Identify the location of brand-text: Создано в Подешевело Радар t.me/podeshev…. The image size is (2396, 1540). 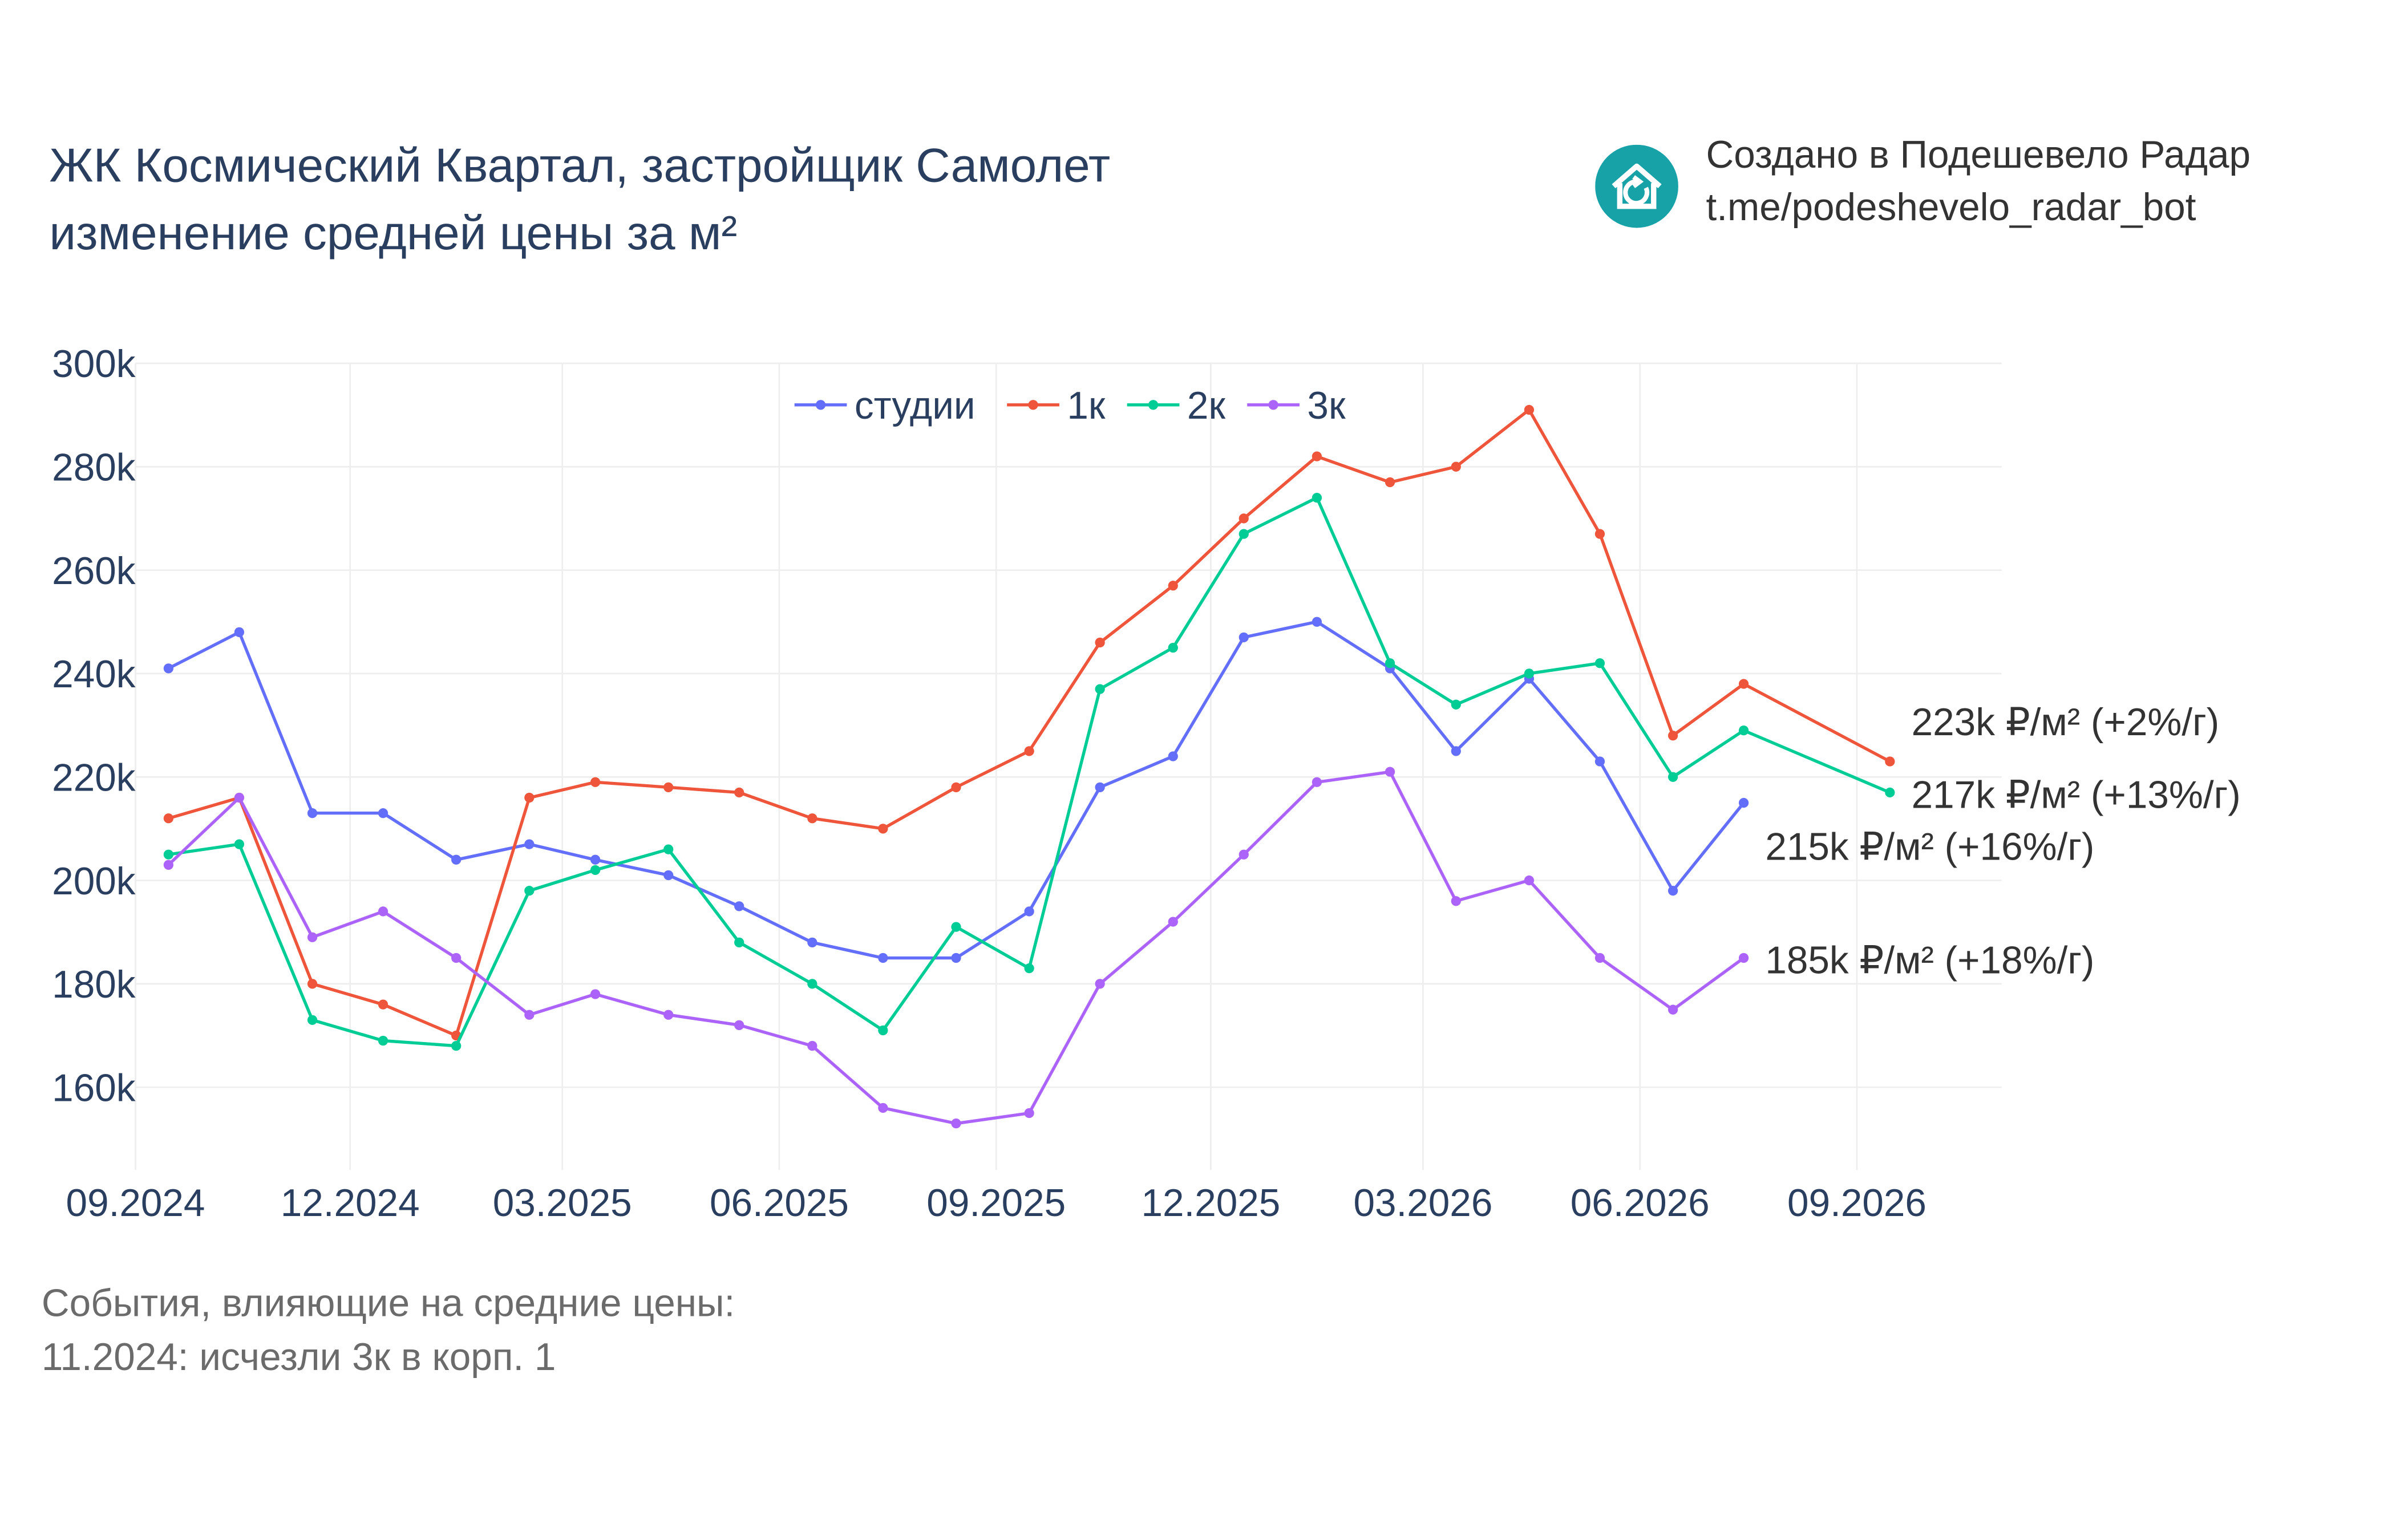
(1978, 182).